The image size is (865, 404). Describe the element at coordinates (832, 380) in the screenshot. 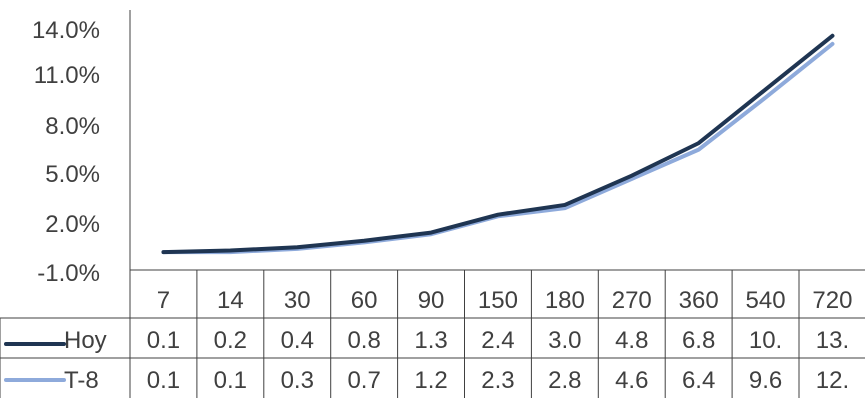

I see `table-value-cell: 12.` at that location.